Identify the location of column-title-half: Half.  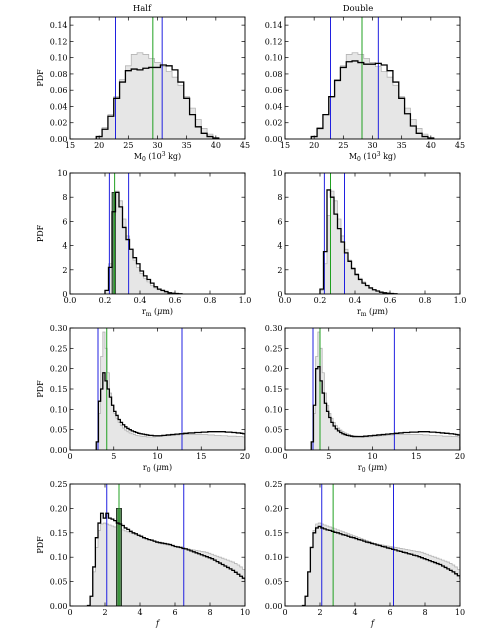
(142, 9).